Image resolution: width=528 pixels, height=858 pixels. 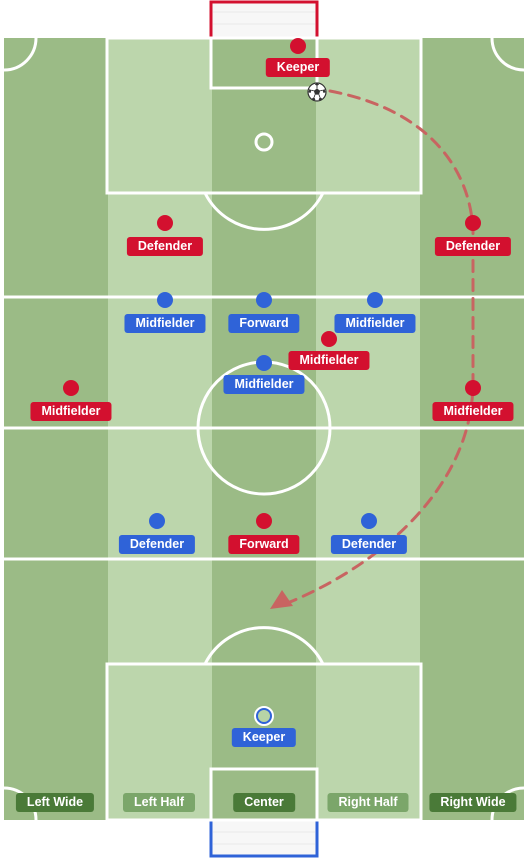 What do you see at coordinates (264, 645) in the screenshot?
I see `bottom-penalty-arc` at bounding box center [264, 645].